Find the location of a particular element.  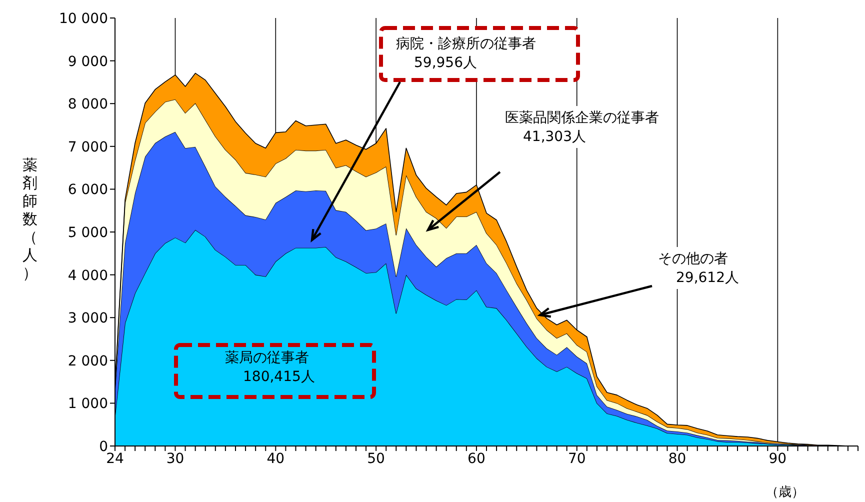

y-tick-label: 4 000 is located at coordinates (88, 276).